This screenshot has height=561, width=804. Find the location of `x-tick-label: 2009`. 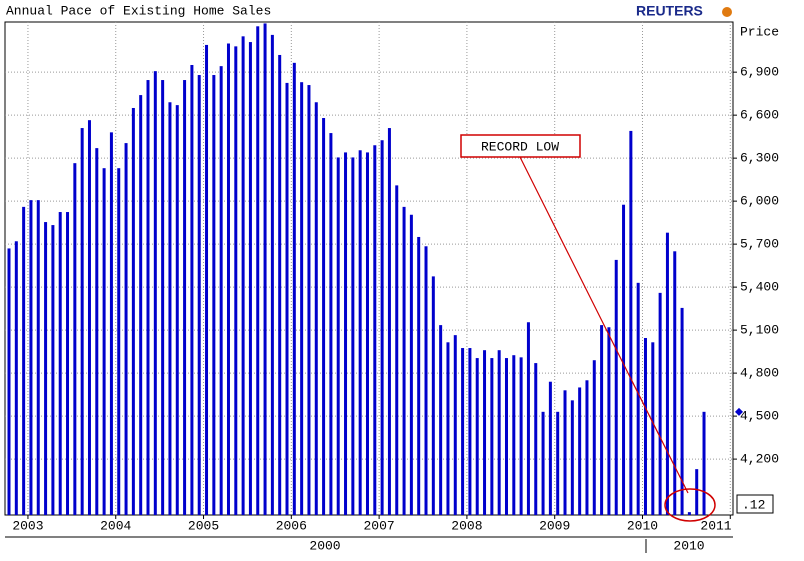

x-tick-label: 2009 is located at coordinates (554, 525).